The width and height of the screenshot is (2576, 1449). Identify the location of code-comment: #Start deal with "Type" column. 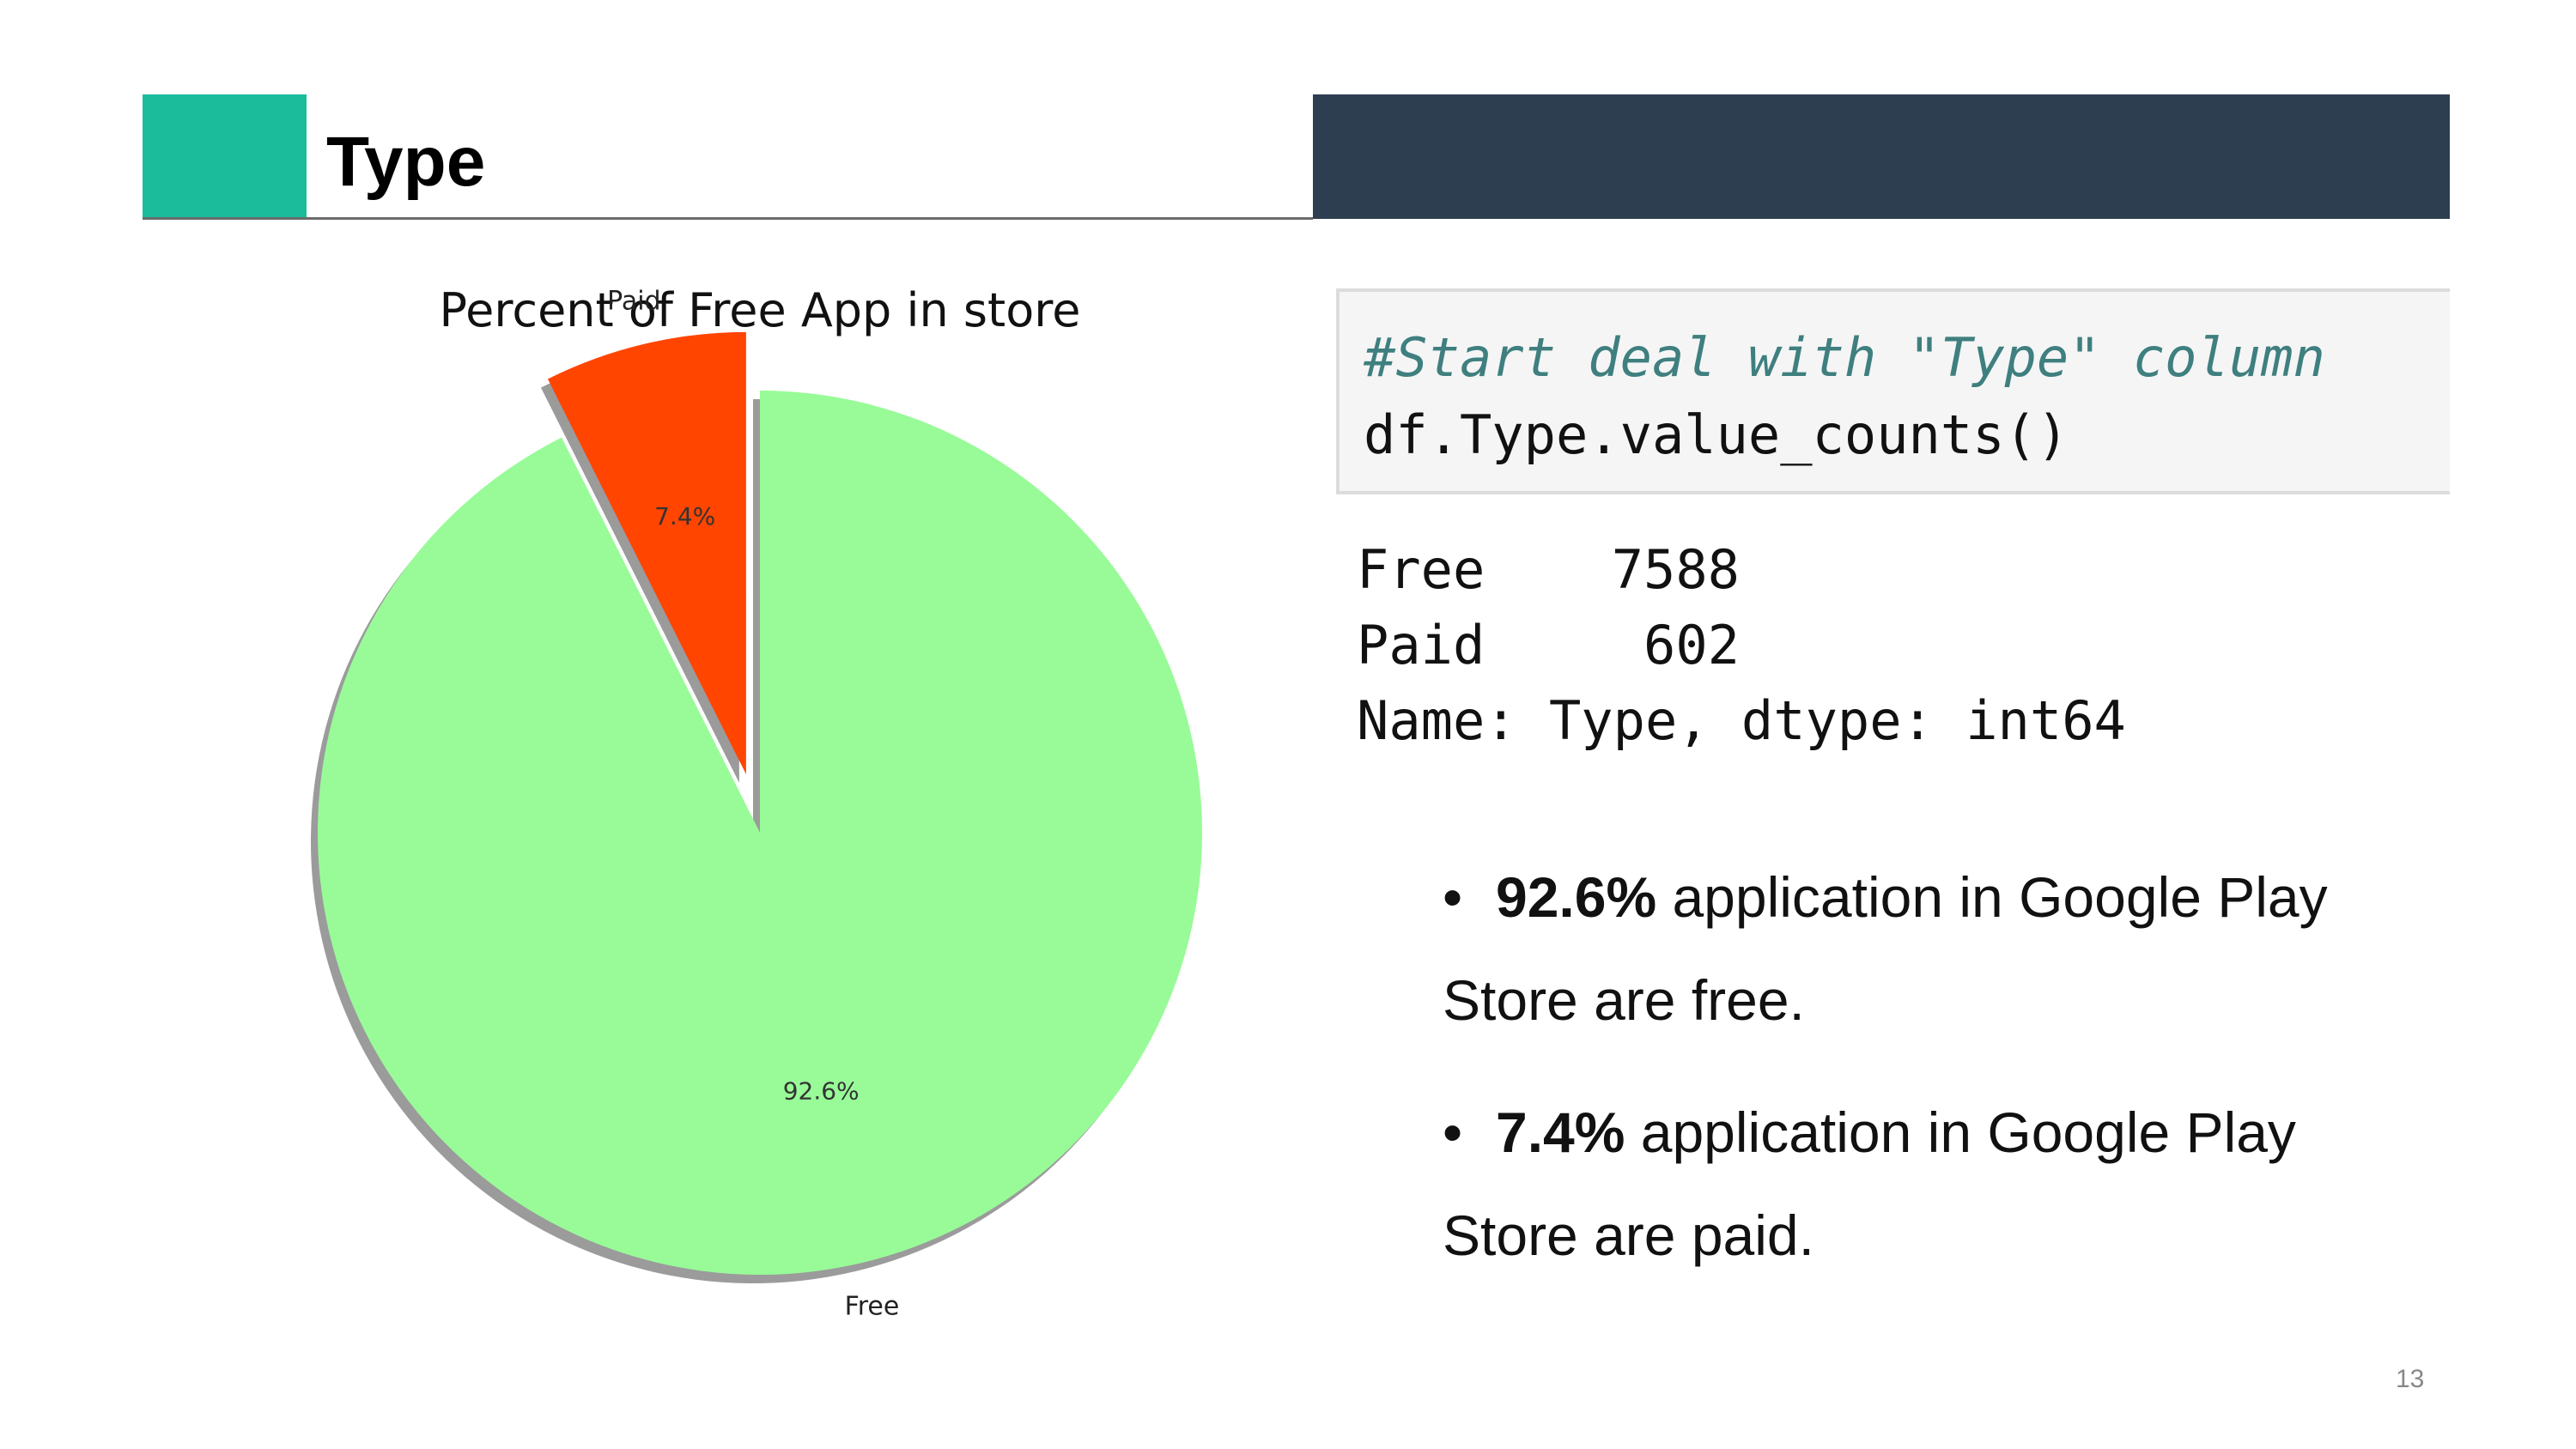
(1844, 357).